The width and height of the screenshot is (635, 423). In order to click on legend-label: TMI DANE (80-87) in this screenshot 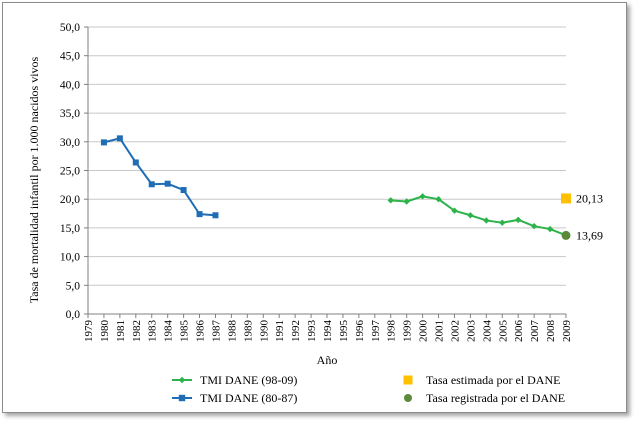, I will do `click(248, 398)`.